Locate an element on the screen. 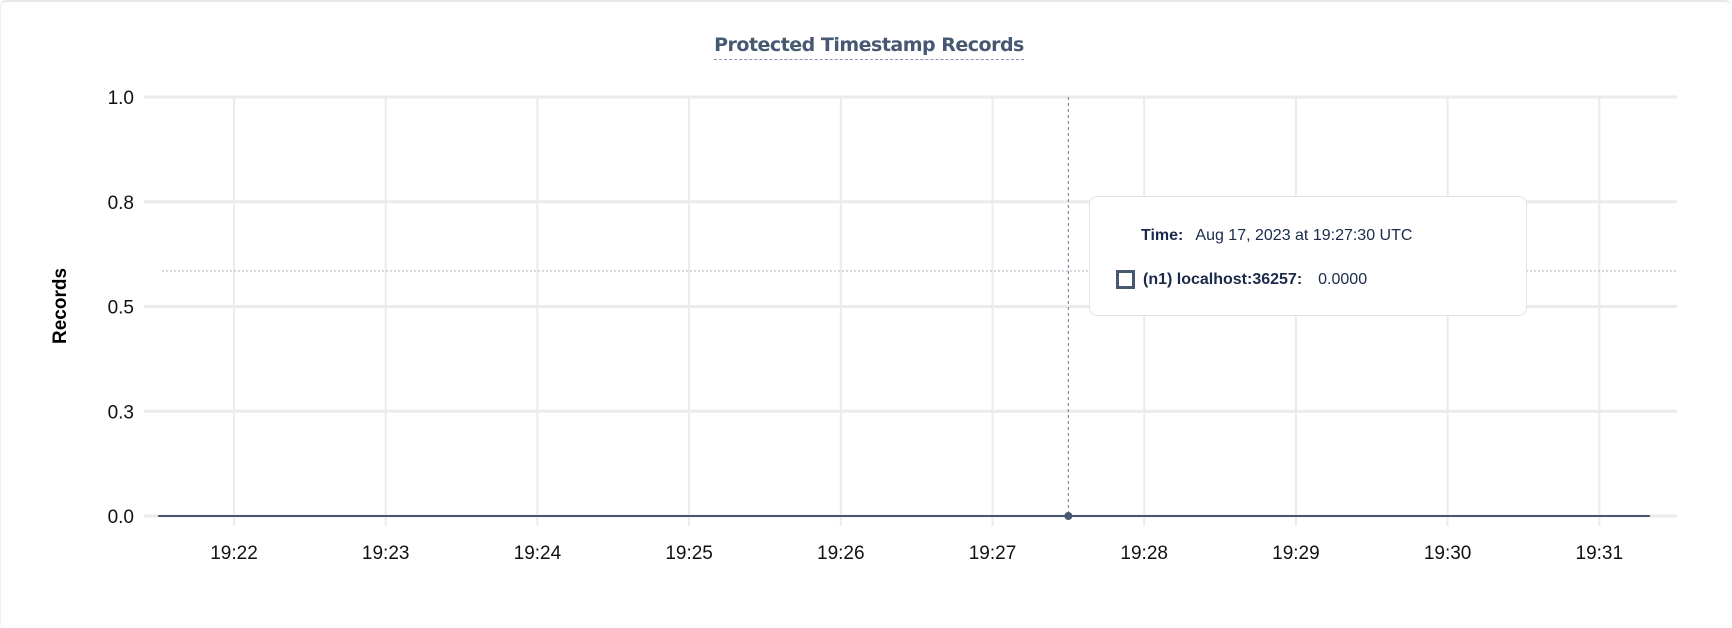  x-tick-label: 19:31 is located at coordinates (1600, 553).